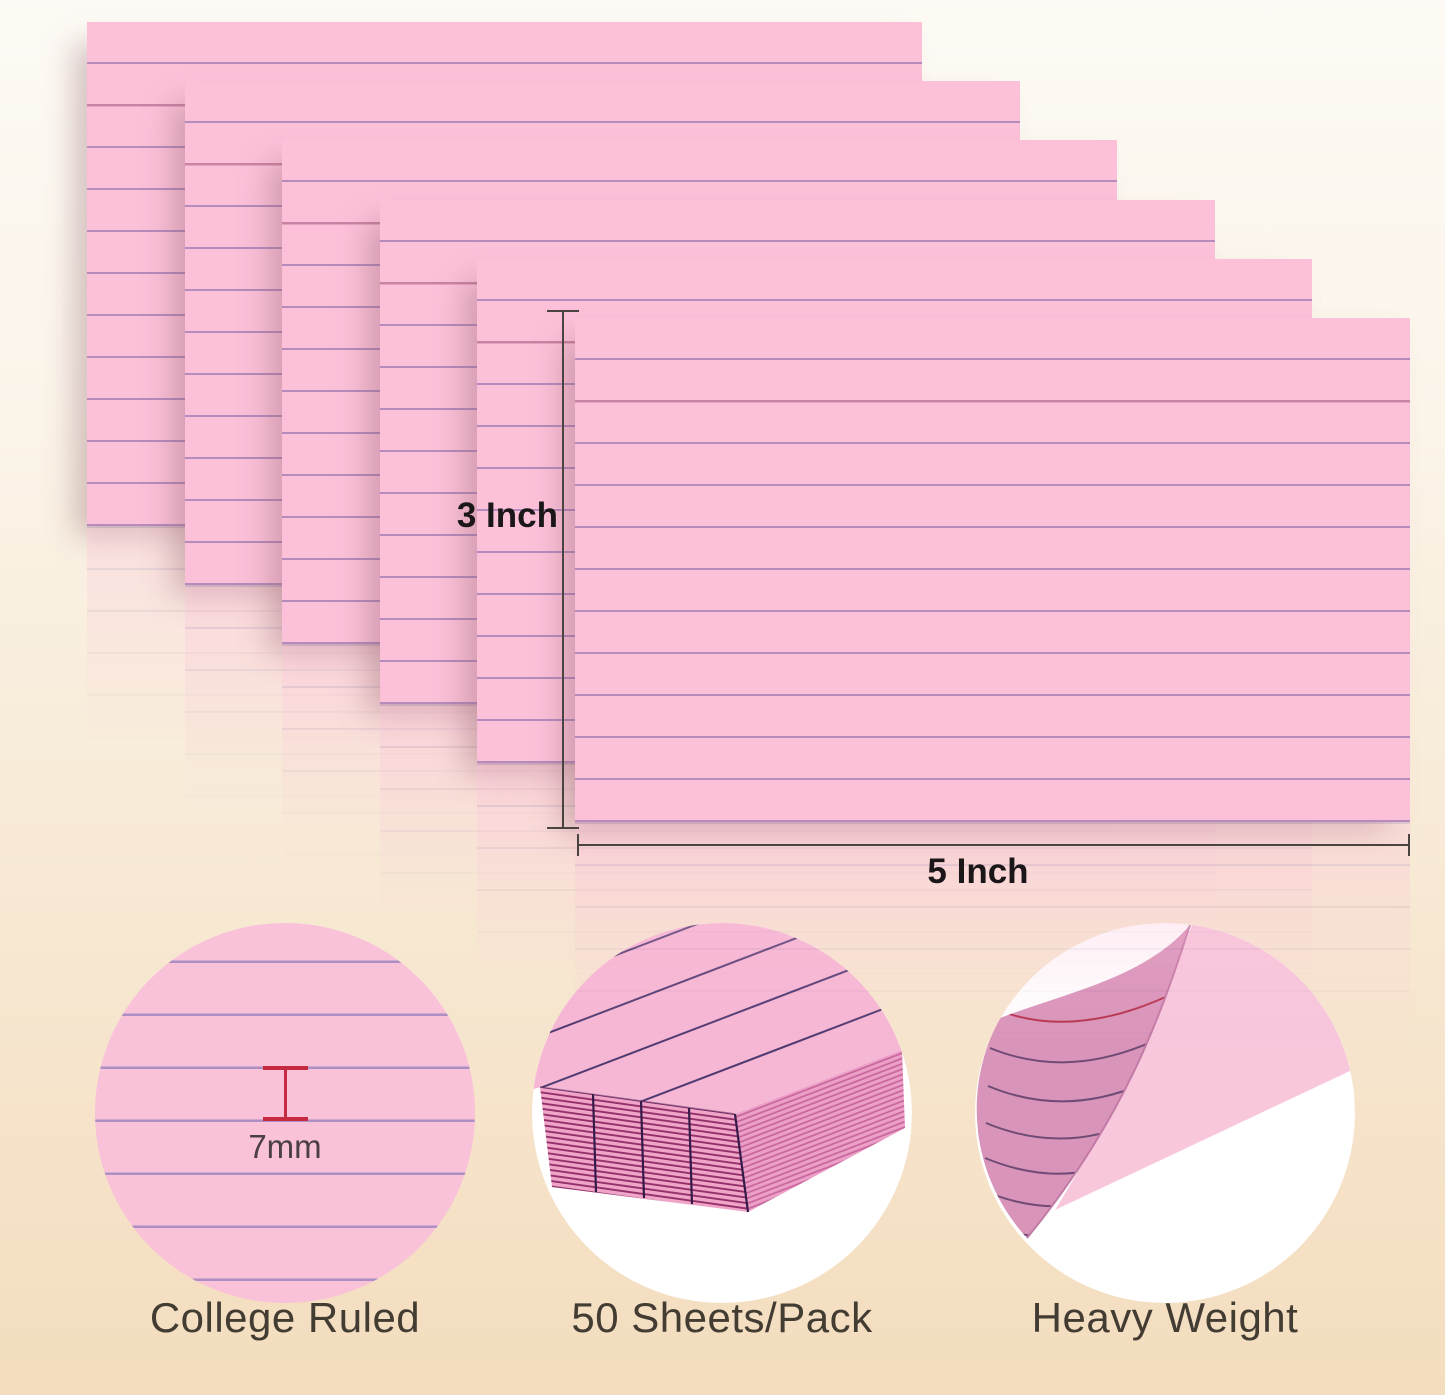 Image resolution: width=1445 pixels, height=1395 pixels. I want to click on card-front-face, so click(1083, 1081).